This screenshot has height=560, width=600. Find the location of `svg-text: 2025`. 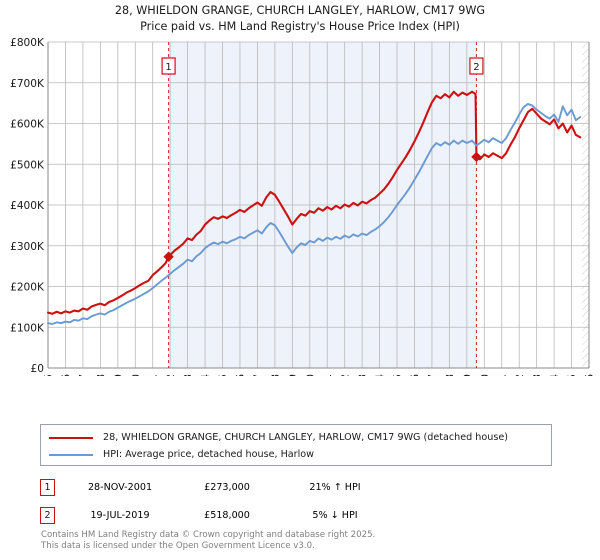

svg-text: 2025 is located at coordinates (573, 375).